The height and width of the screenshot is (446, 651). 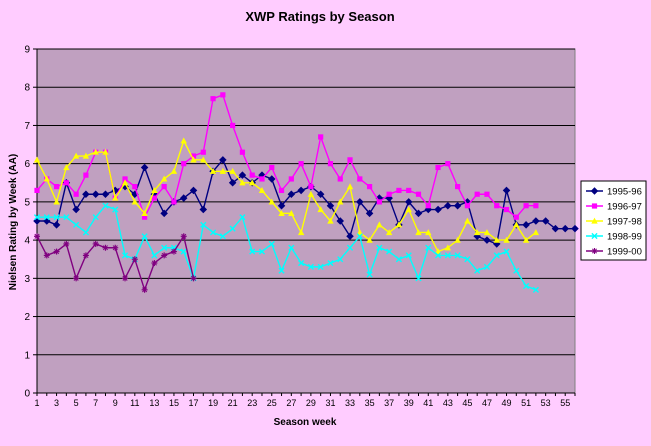 I want to click on x-tick-label: 9, so click(x=115, y=403).